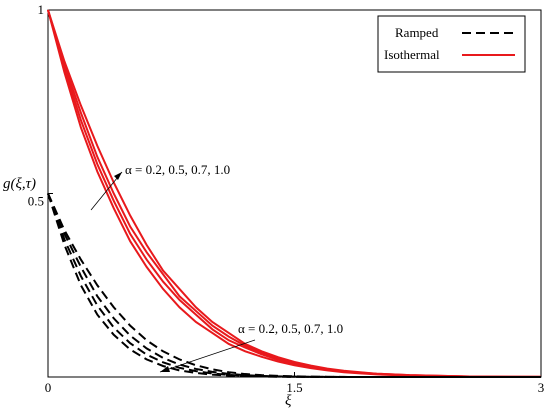  I want to click on legend-label-ramped: Ramped, so click(417, 32).